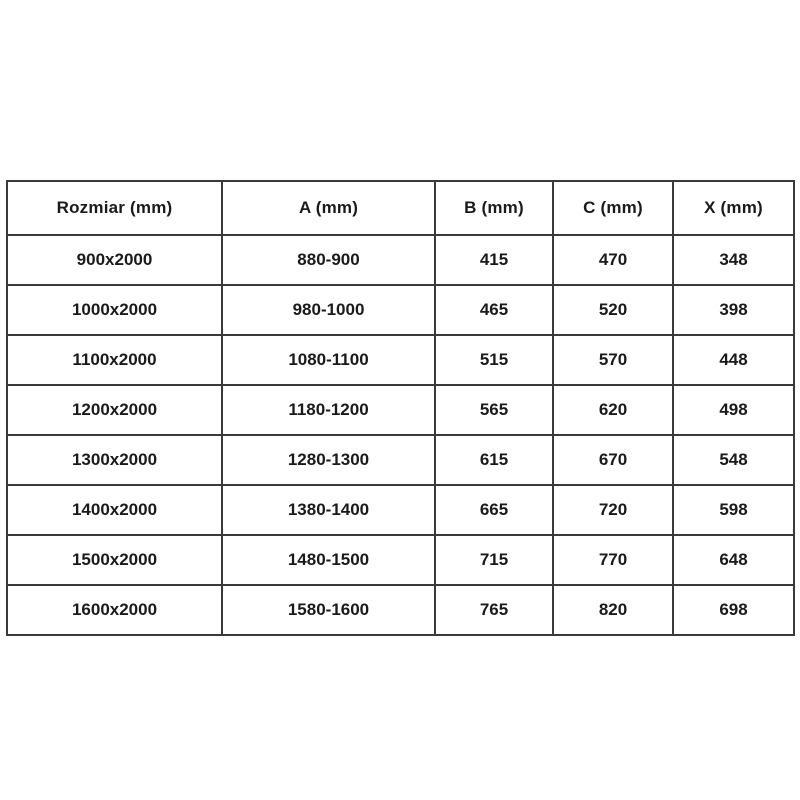 The width and height of the screenshot is (800, 800). What do you see at coordinates (114, 208) in the screenshot?
I see `column-header-size: Rozmiar (mm)` at bounding box center [114, 208].